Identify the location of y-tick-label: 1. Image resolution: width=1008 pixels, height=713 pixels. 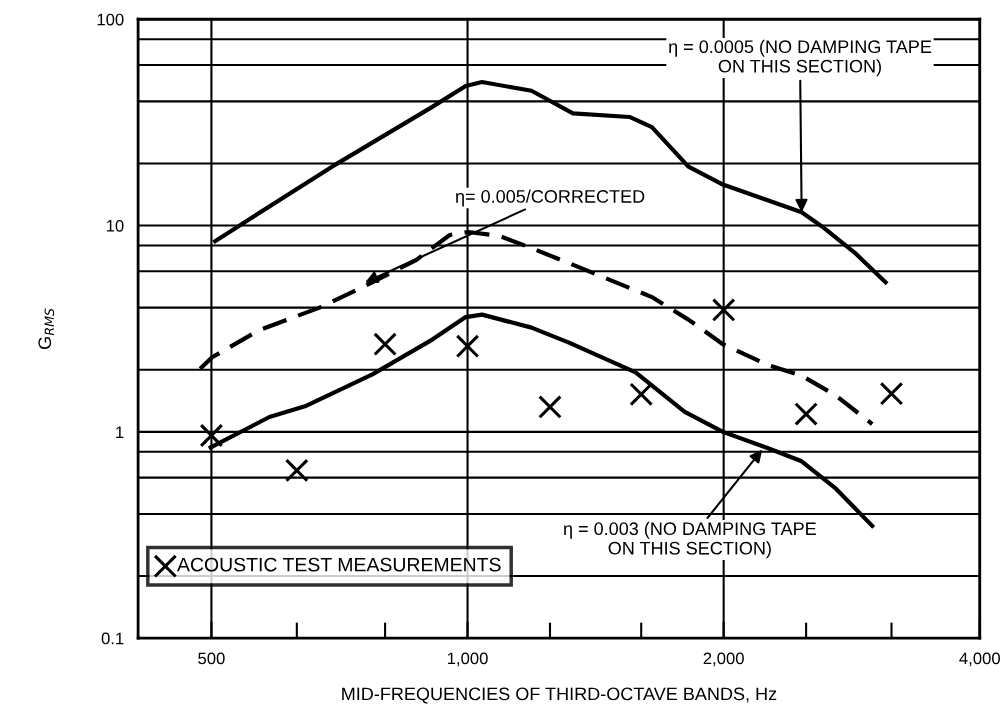
(120, 432).